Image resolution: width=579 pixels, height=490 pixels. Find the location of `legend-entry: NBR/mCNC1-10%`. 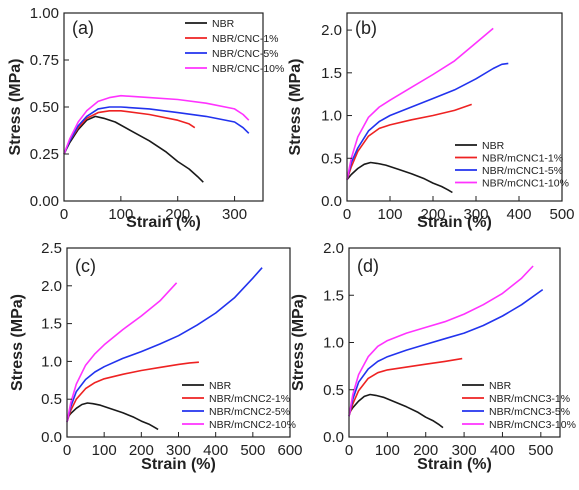

legend-entry: NBR/mCNC1-10% is located at coordinates (525, 184).